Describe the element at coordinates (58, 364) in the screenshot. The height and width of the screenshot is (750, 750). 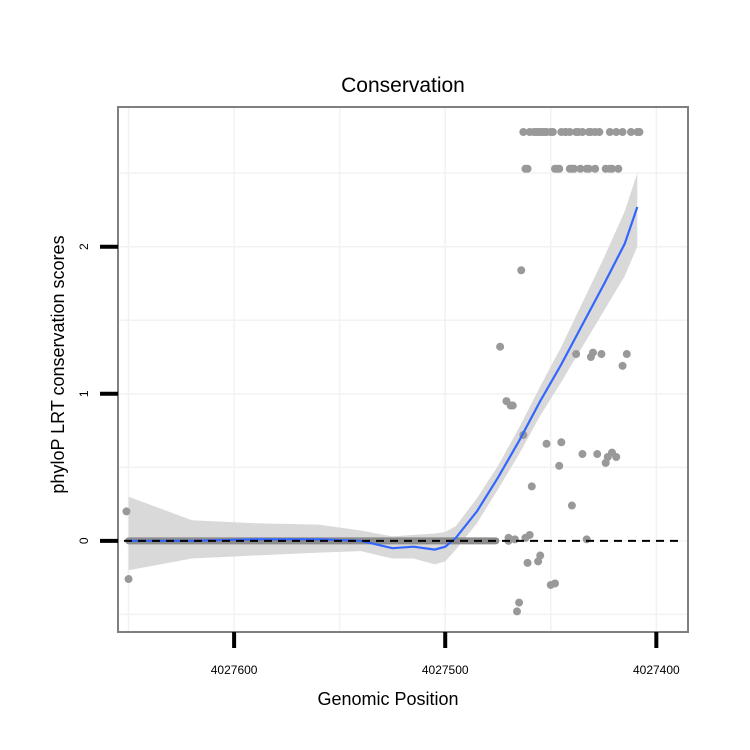
I see `y-axis-label: phyloP LRT conservation scores` at that location.